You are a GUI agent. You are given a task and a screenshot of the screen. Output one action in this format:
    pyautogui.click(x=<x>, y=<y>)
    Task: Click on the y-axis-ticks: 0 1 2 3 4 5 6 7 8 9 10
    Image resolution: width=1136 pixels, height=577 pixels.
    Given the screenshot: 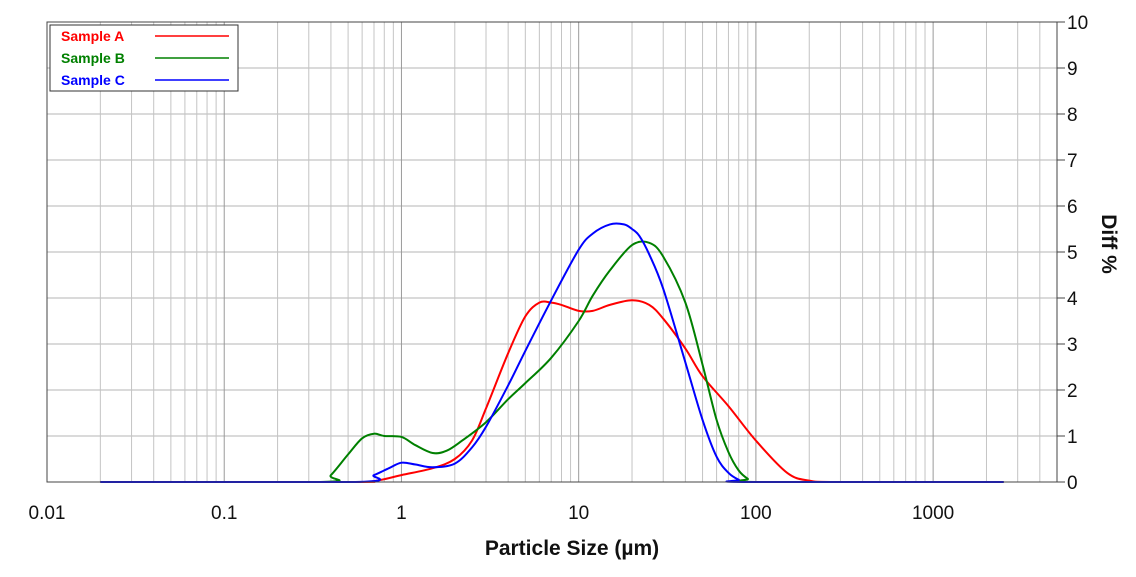 What is the action you would take?
    pyautogui.click(x=1072, y=253)
    